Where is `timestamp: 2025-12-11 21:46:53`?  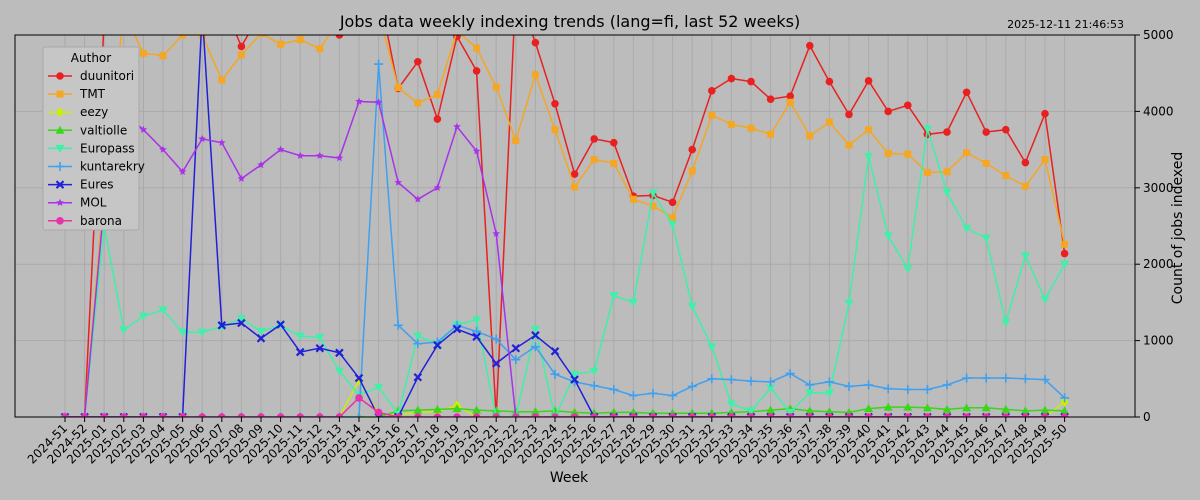 timestamp: 2025-12-11 21:46:53 is located at coordinates (1065, 24).